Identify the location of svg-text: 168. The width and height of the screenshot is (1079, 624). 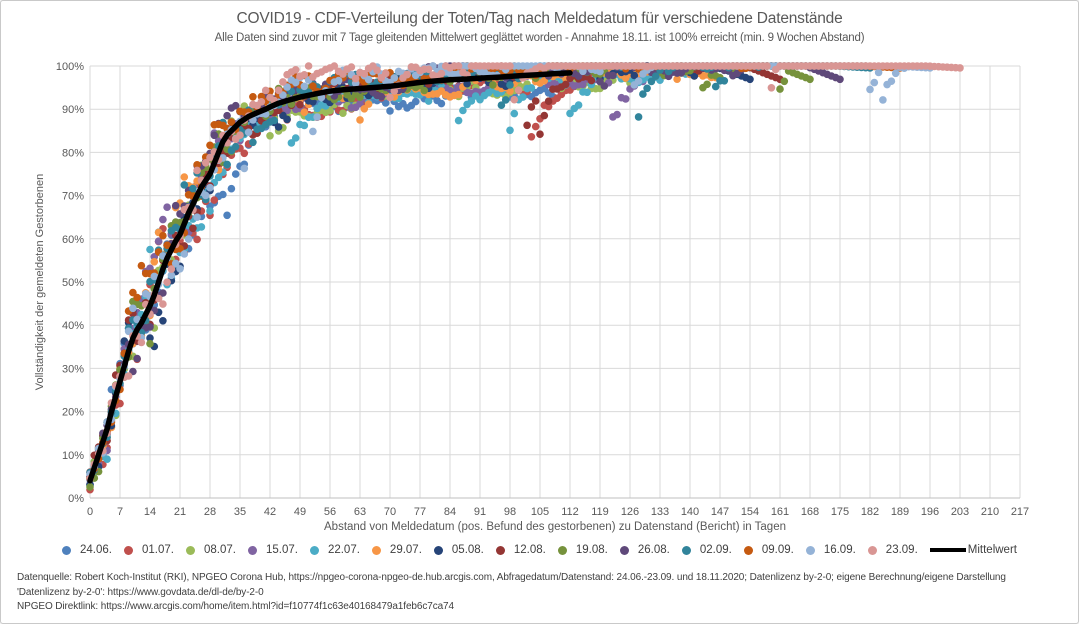
(810, 512).